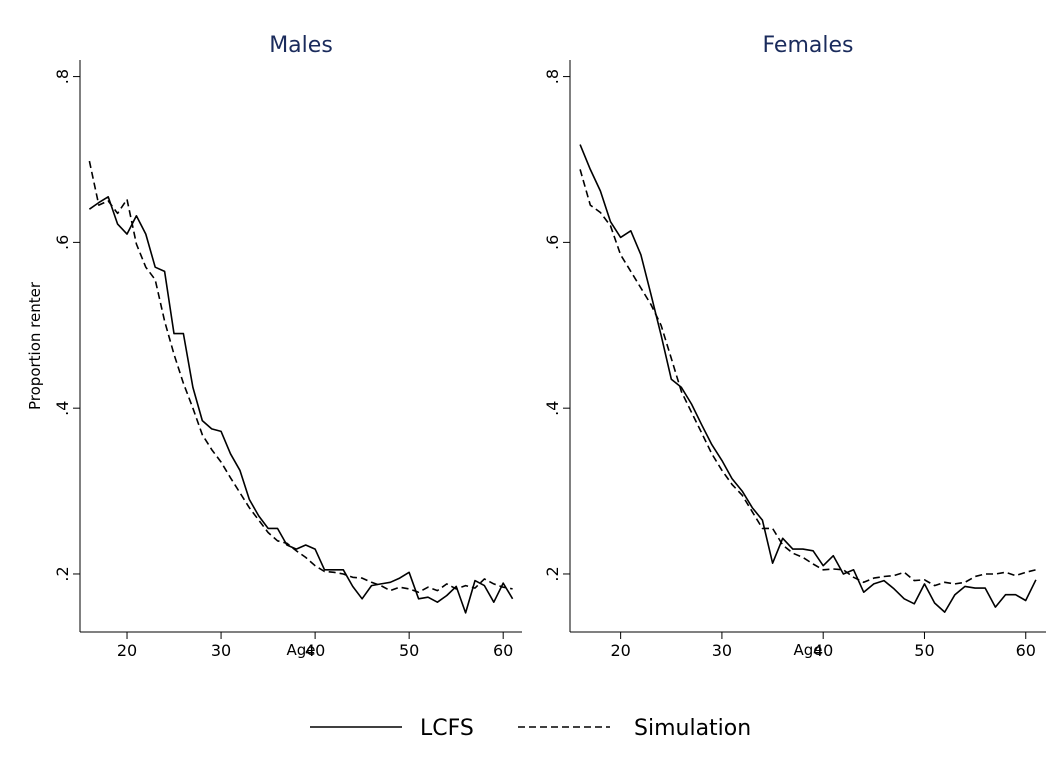  I want to click on y-tick-label-males: .2, so click(62, 573).